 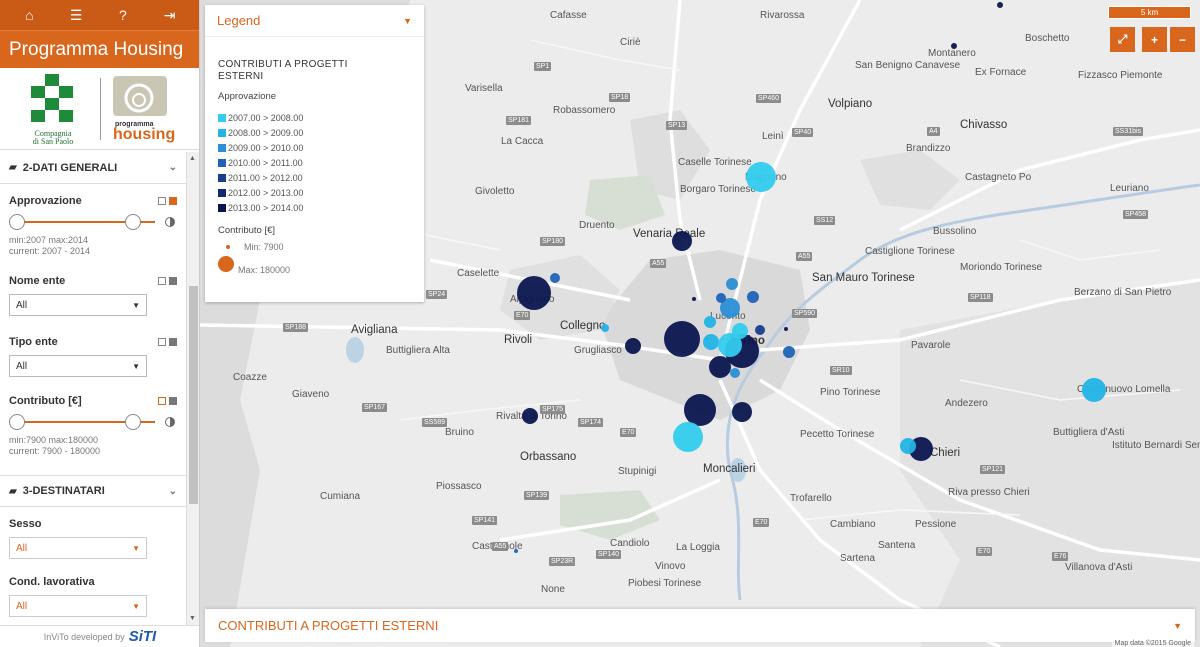 I want to click on folder-open-icon: ▰, so click(x=13, y=167).